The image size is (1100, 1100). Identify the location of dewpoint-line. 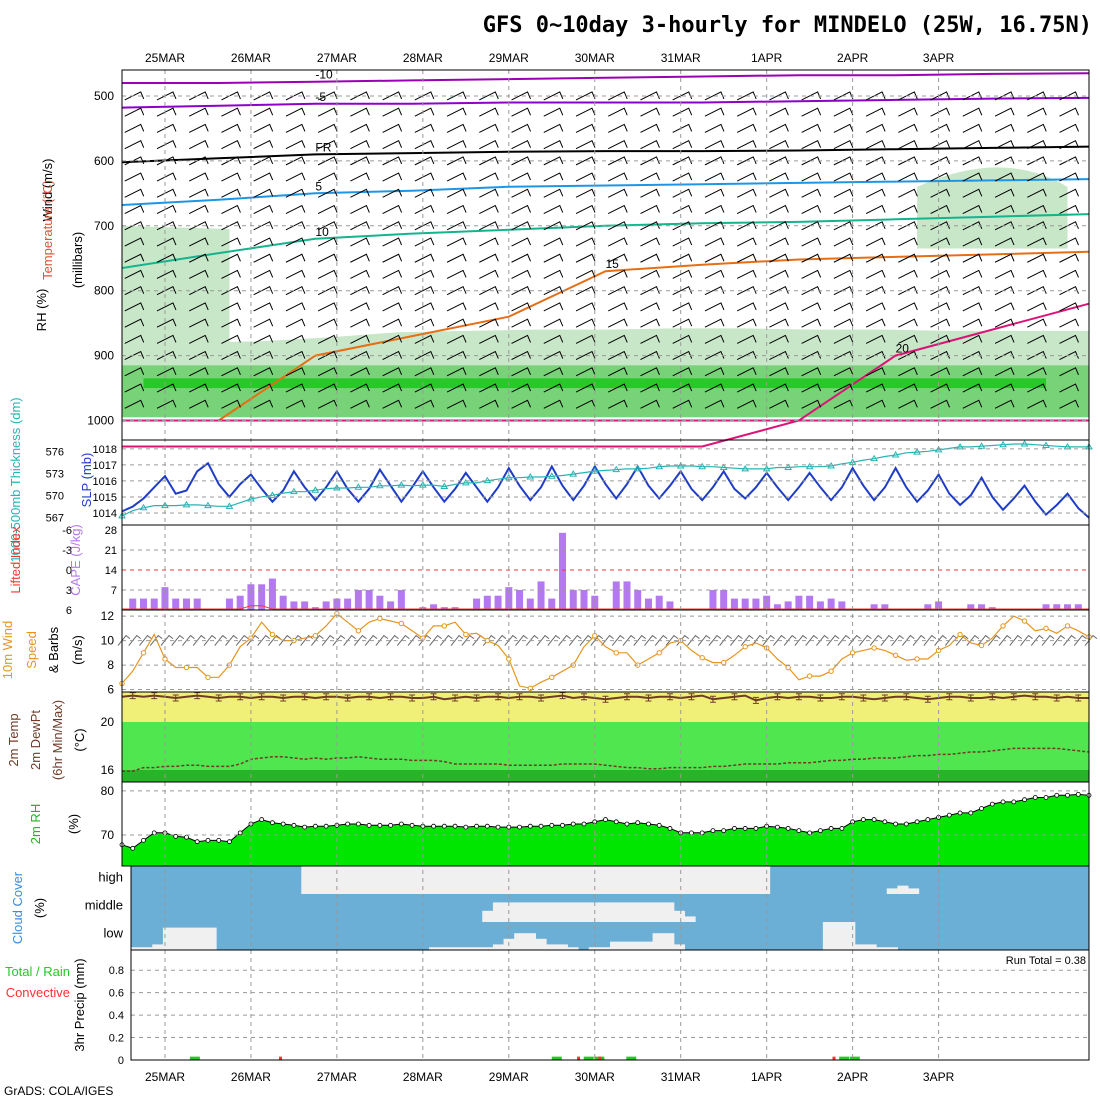
(606, 759).